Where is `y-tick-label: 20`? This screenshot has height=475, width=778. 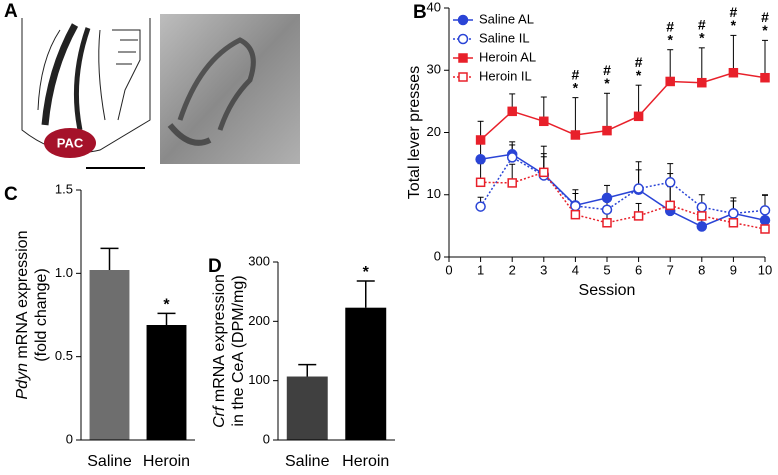 y-tick-label: 20 is located at coordinates (434, 131).